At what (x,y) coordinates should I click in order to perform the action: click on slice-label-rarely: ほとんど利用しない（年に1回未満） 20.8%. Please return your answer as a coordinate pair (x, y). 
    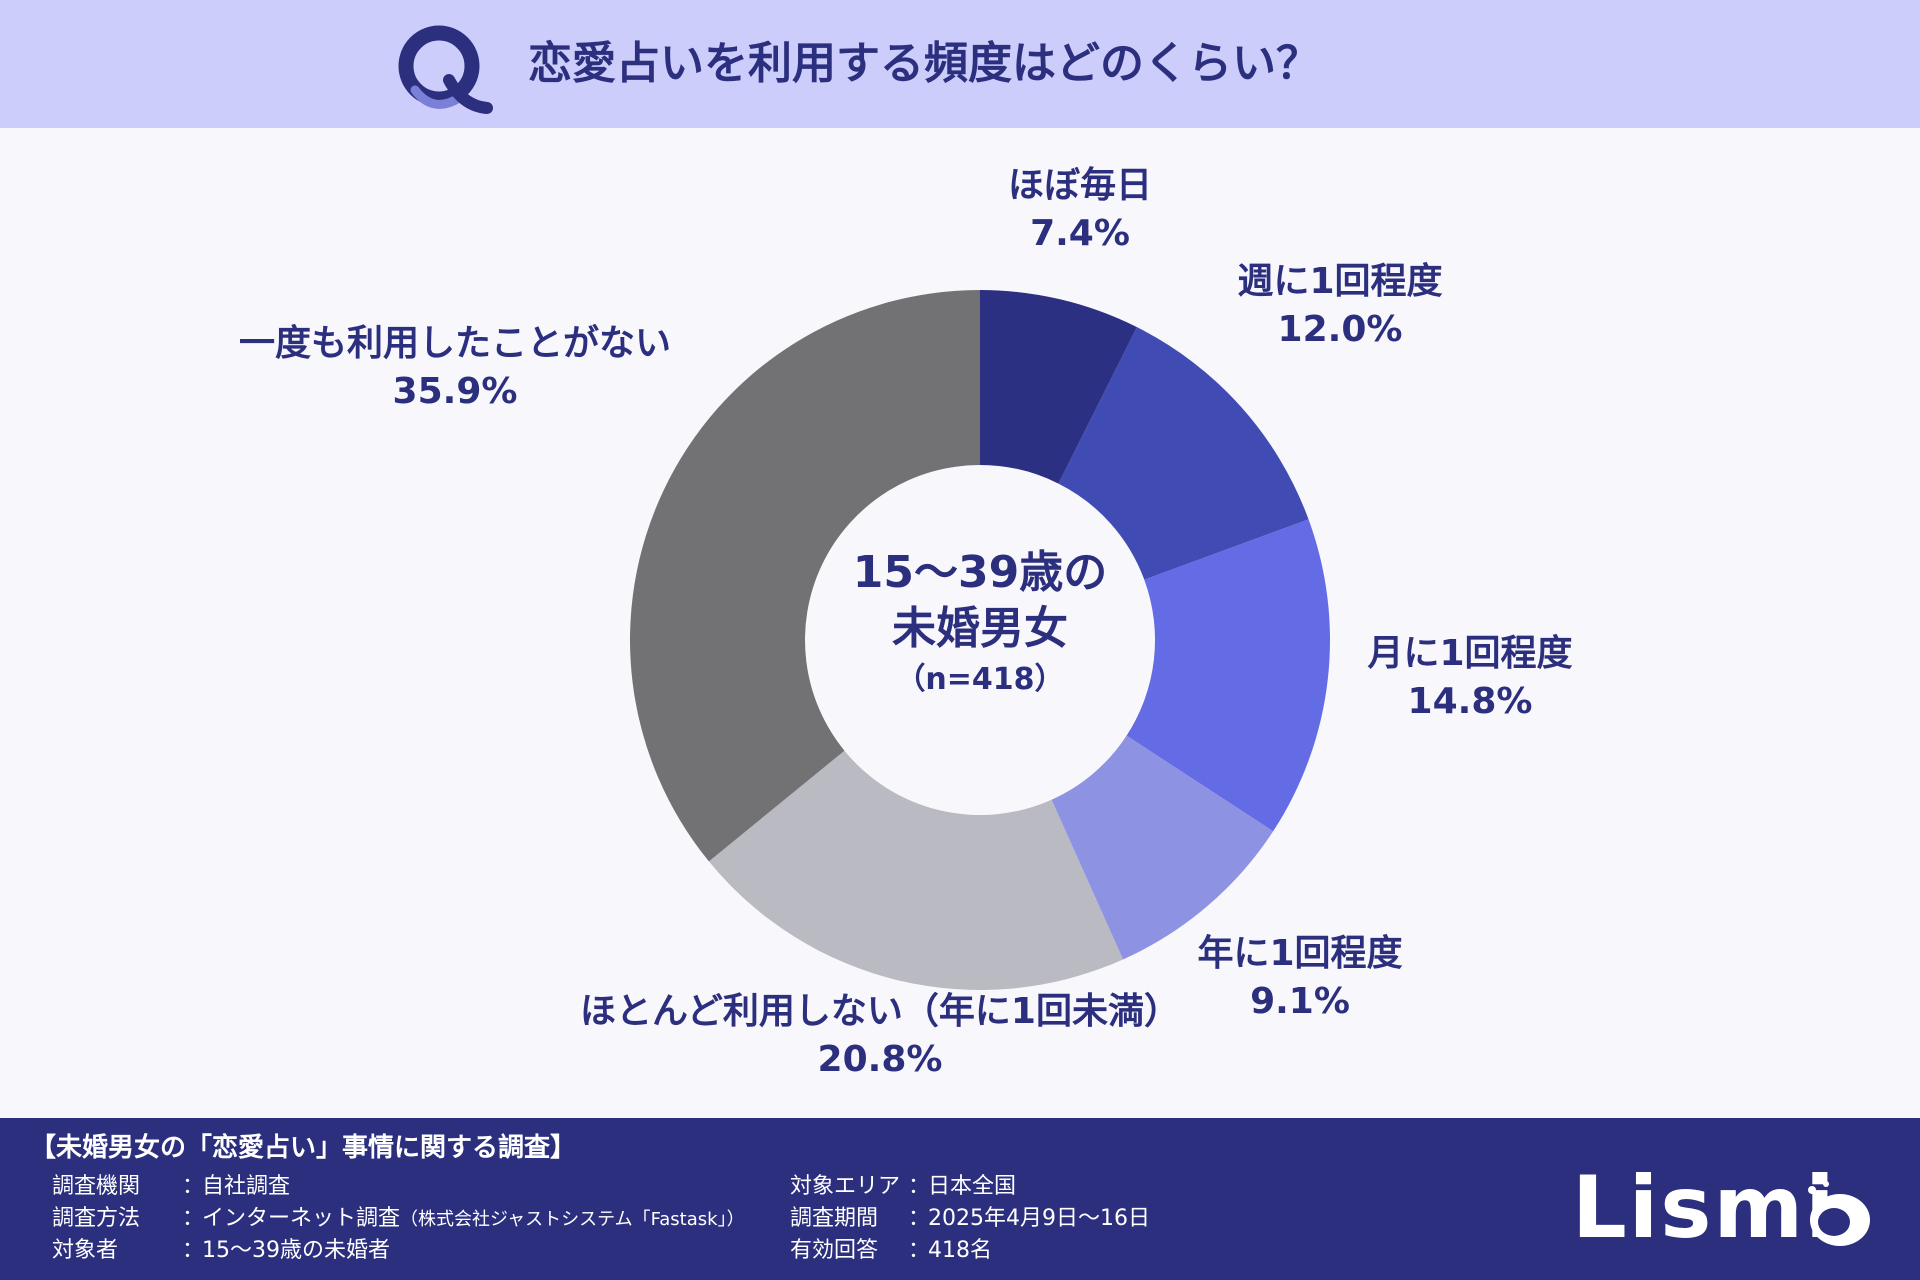
    Looking at the image, I should click on (880, 1036).